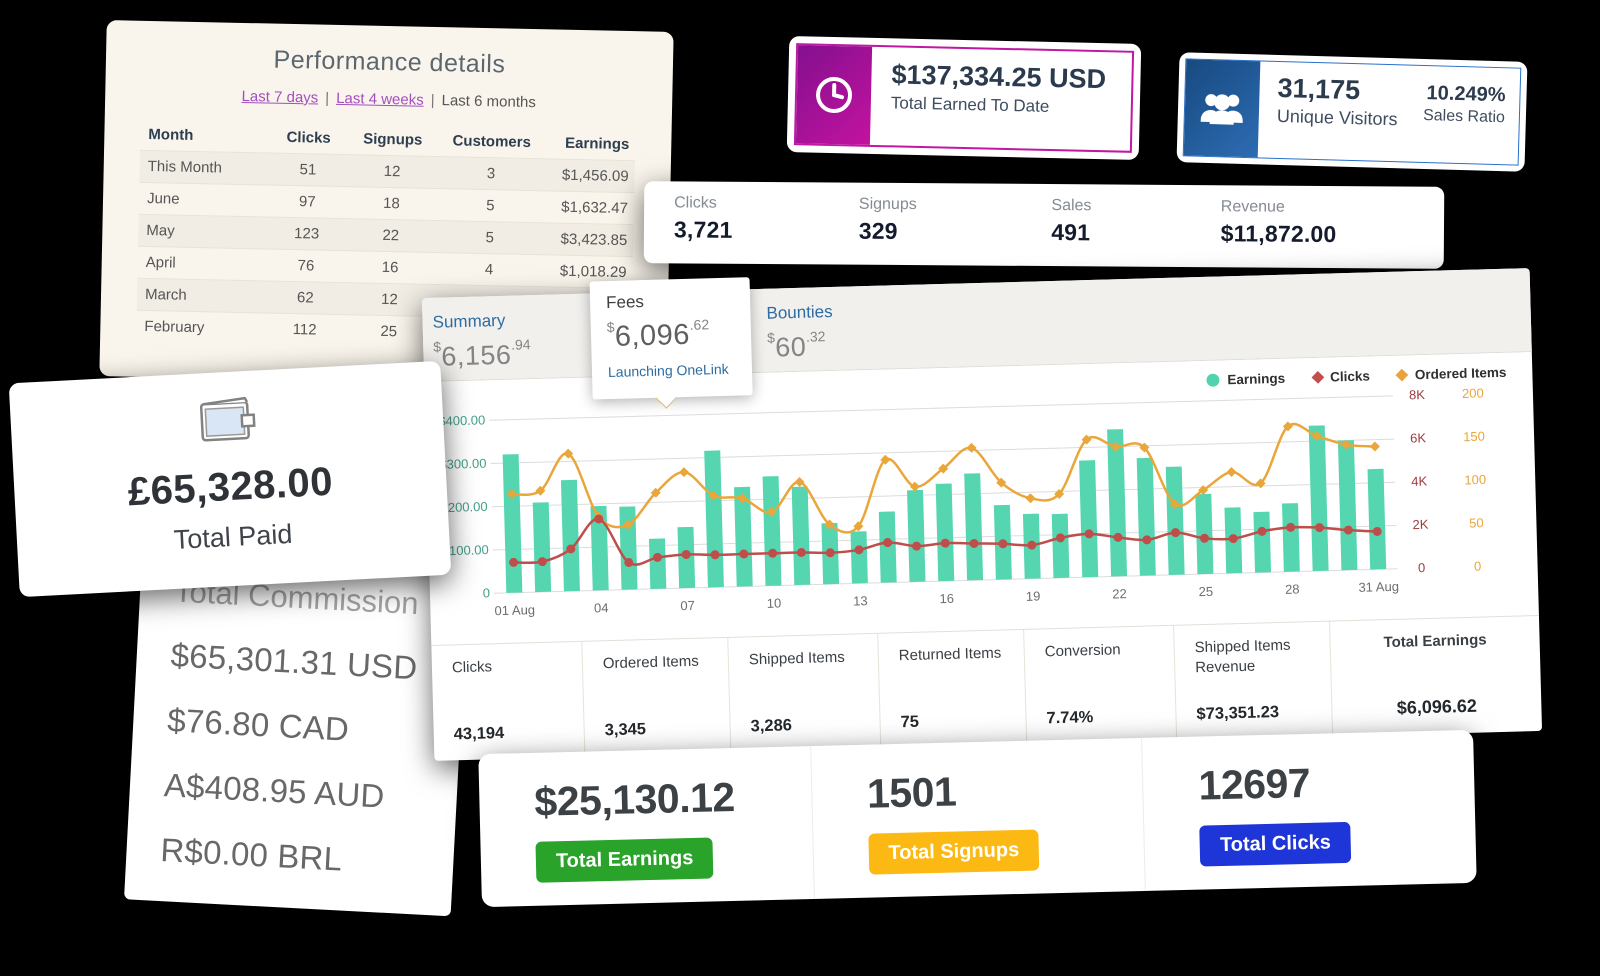 The image size is (1600, 976). What do you see at coordinates (588, 239) in the screenshot?
I see `cell: $3,423.85` at bounding box center [588, 239].